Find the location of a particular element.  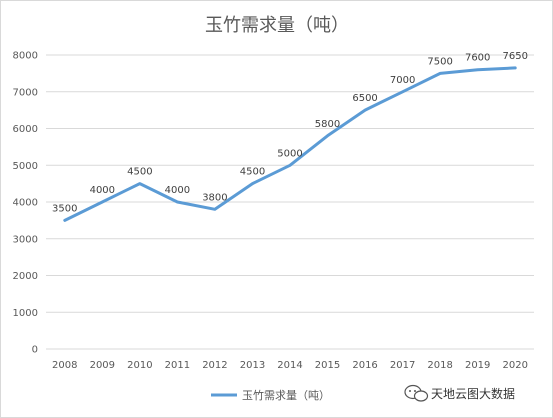

x-tick-label: 2019 is located at coordinates (477, 365).